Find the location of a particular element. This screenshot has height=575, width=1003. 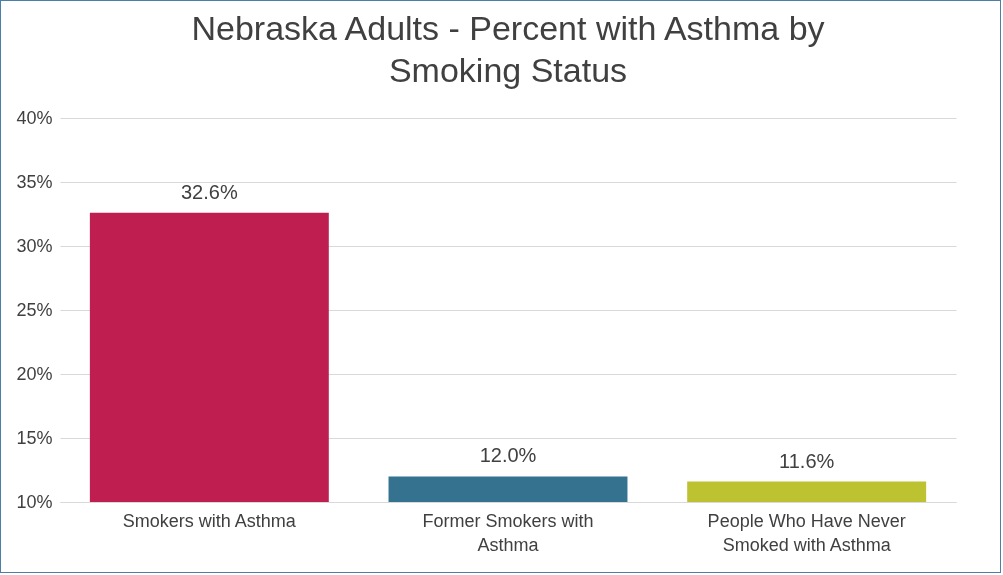

y-tick-label: 25% is located at coordinates (34, 309).